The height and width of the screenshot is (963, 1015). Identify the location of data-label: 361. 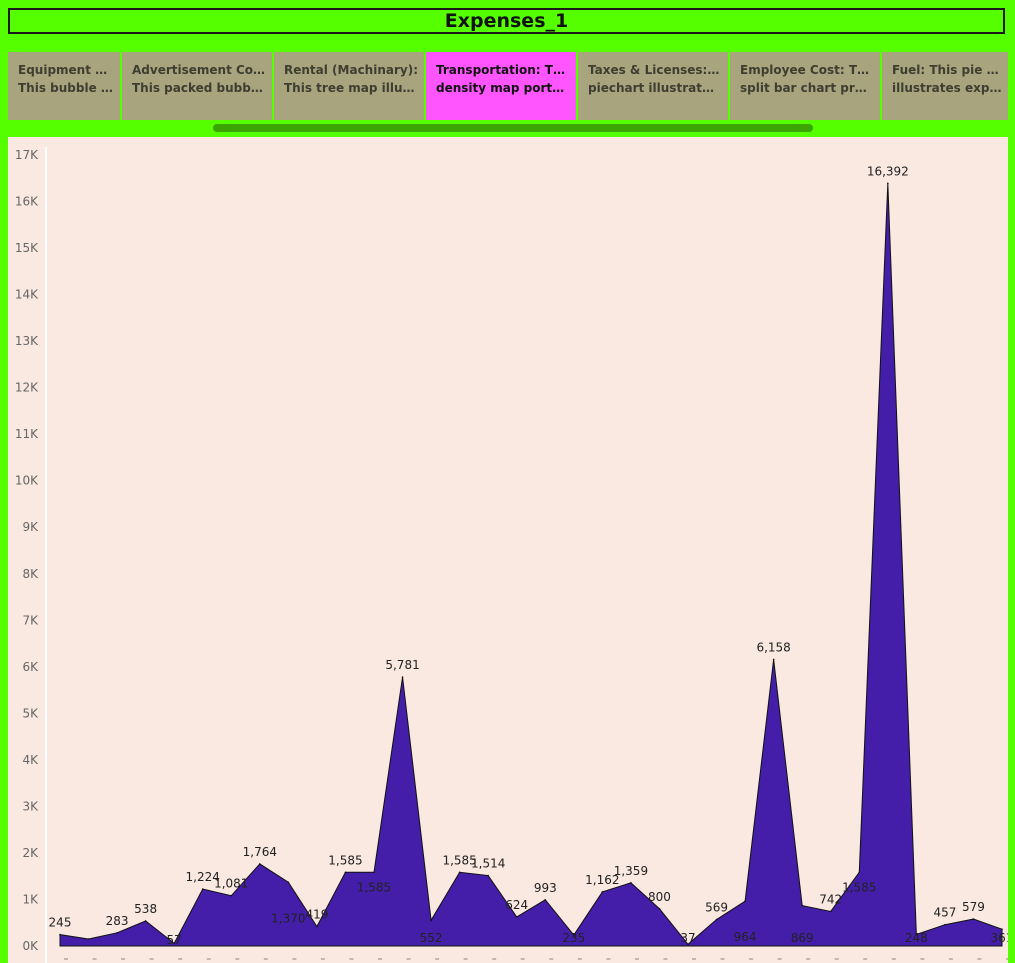
(999, 938).